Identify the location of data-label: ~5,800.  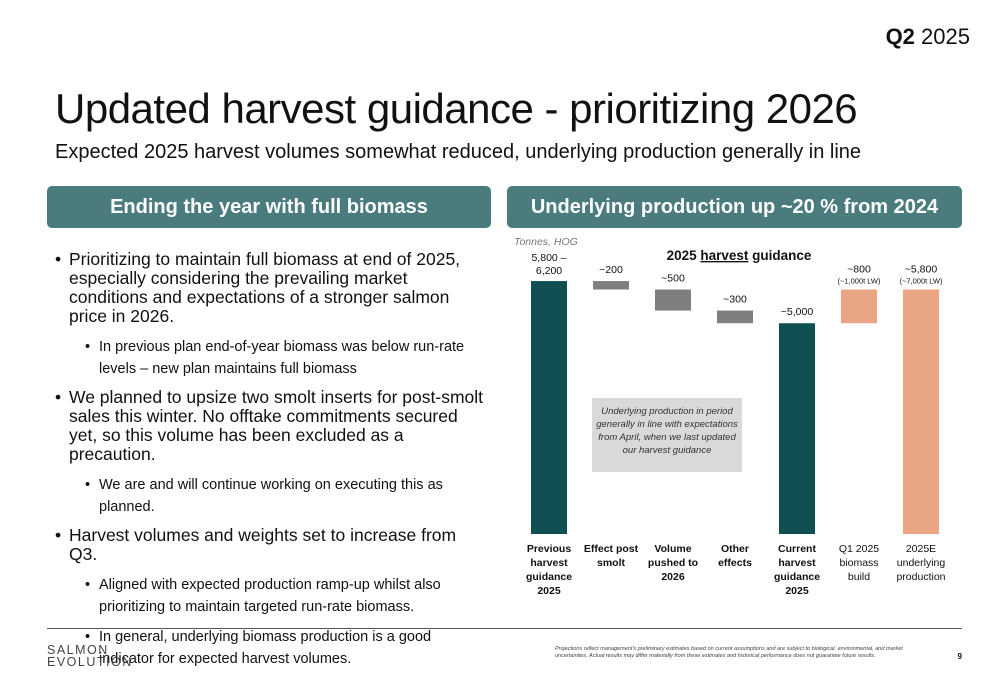
(921, 270).